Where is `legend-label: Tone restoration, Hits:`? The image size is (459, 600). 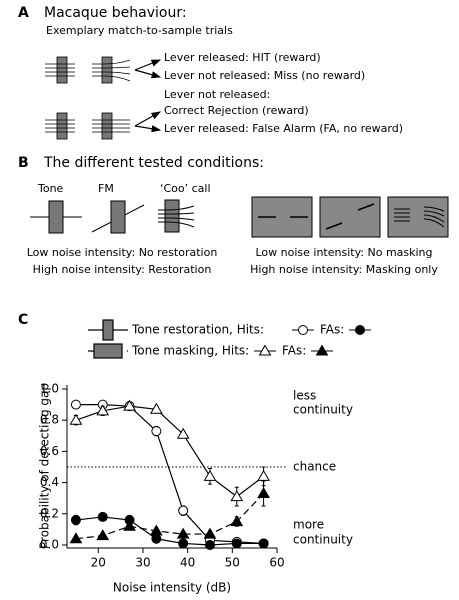 legend-label: Tone restoration, Hits: is located at coordinates (197, 330).